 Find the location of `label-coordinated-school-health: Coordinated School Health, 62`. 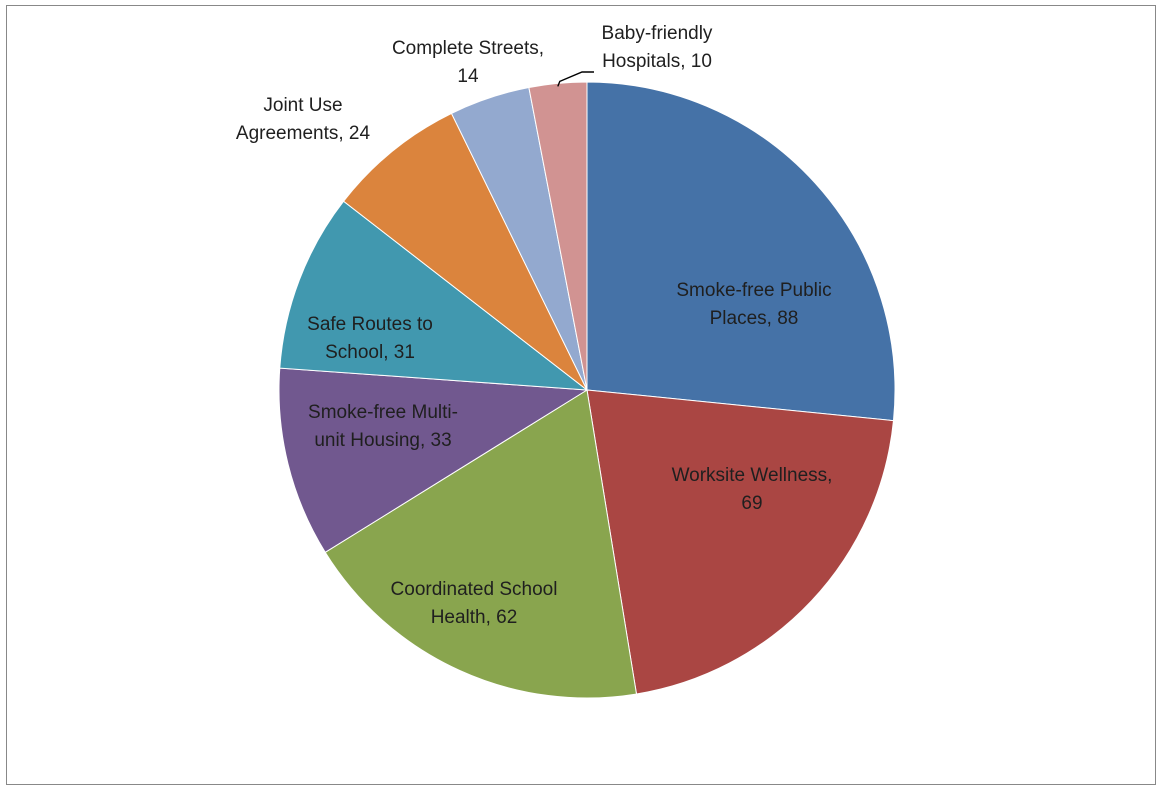

label-coordinated-school-health: Coordinated School Health, 62 is located at coordinates (474, 603).